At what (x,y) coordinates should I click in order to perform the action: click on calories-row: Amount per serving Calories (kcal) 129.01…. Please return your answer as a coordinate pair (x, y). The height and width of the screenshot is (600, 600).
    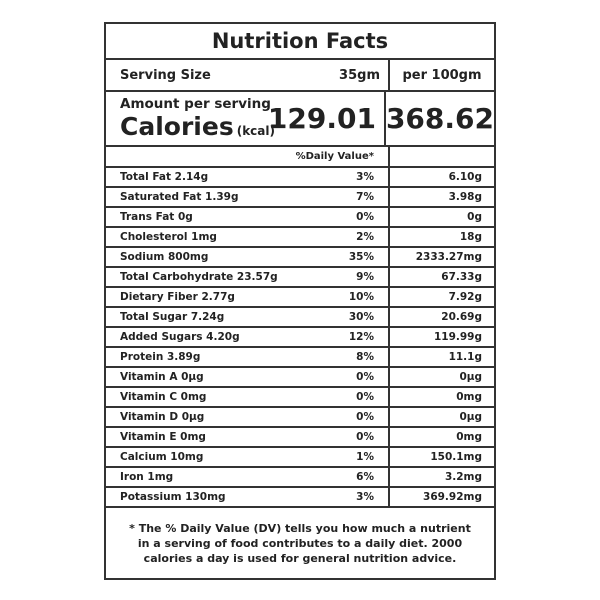
    Looking at the image, I should click on (300, 119).